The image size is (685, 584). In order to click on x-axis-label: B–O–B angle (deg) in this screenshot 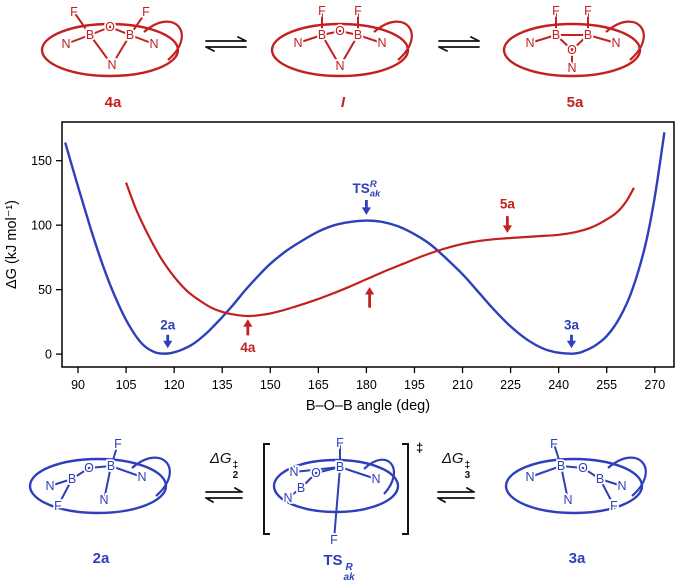, I will do `click(368, 406)`.